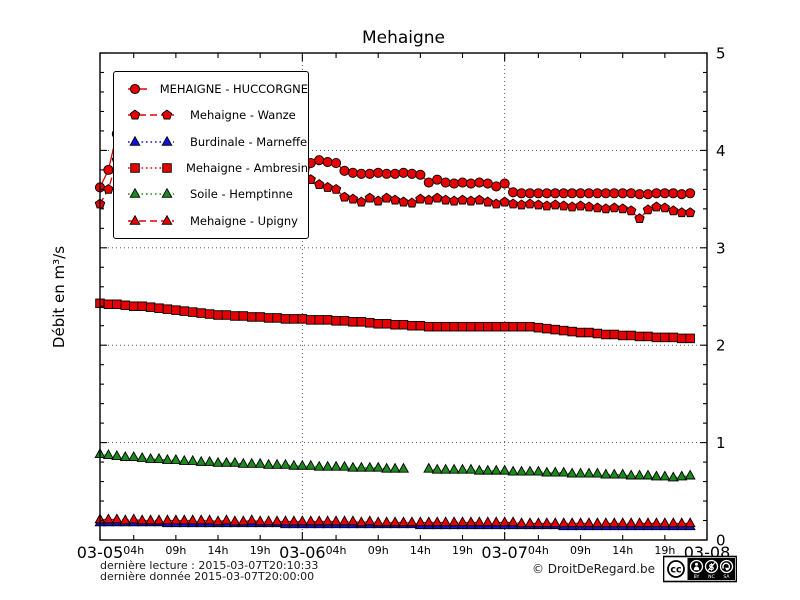 This screenshot has width=800, height=600. Describe the element at coordinates (216, 221) in the screenshot. I see `legend-item-mehaigne-upigny: Mehaigne - Upigny` at that location.